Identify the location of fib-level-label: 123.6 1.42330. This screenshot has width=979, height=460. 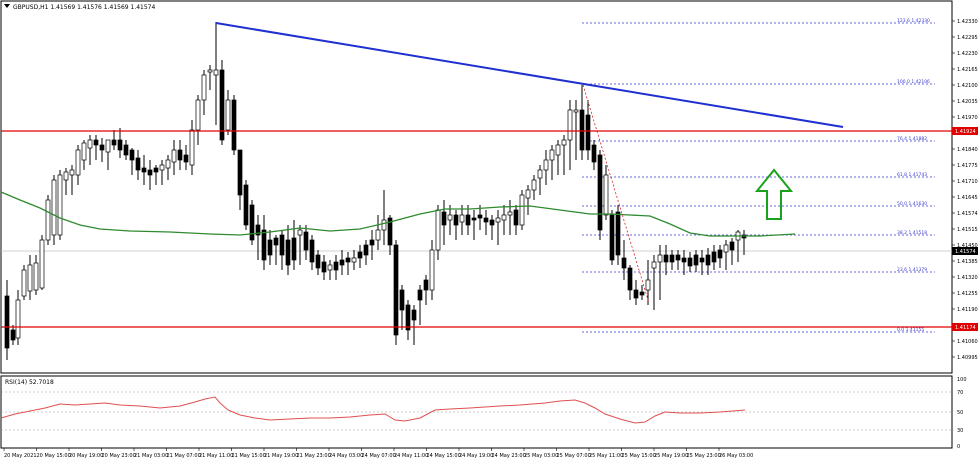
(913, 21).